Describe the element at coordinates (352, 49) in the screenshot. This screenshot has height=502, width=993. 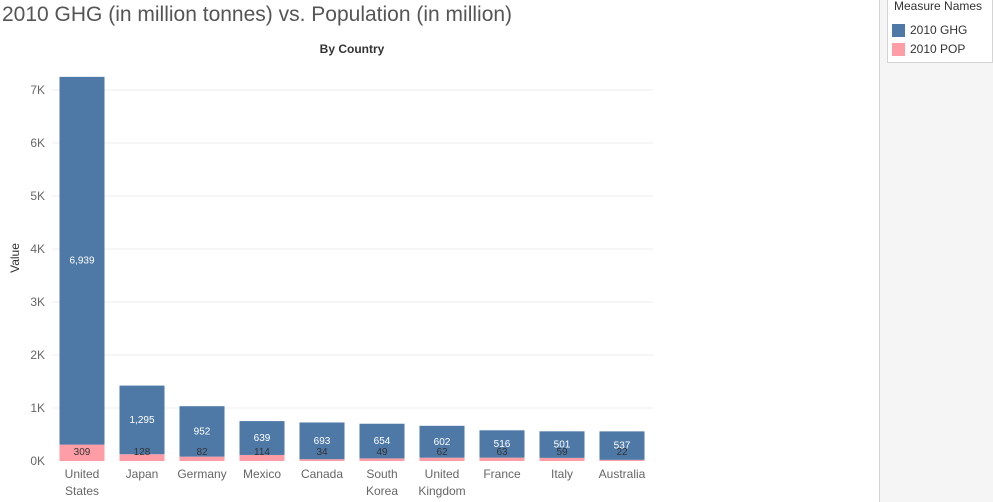
I see `chart-subtitle: By Country` at that location.